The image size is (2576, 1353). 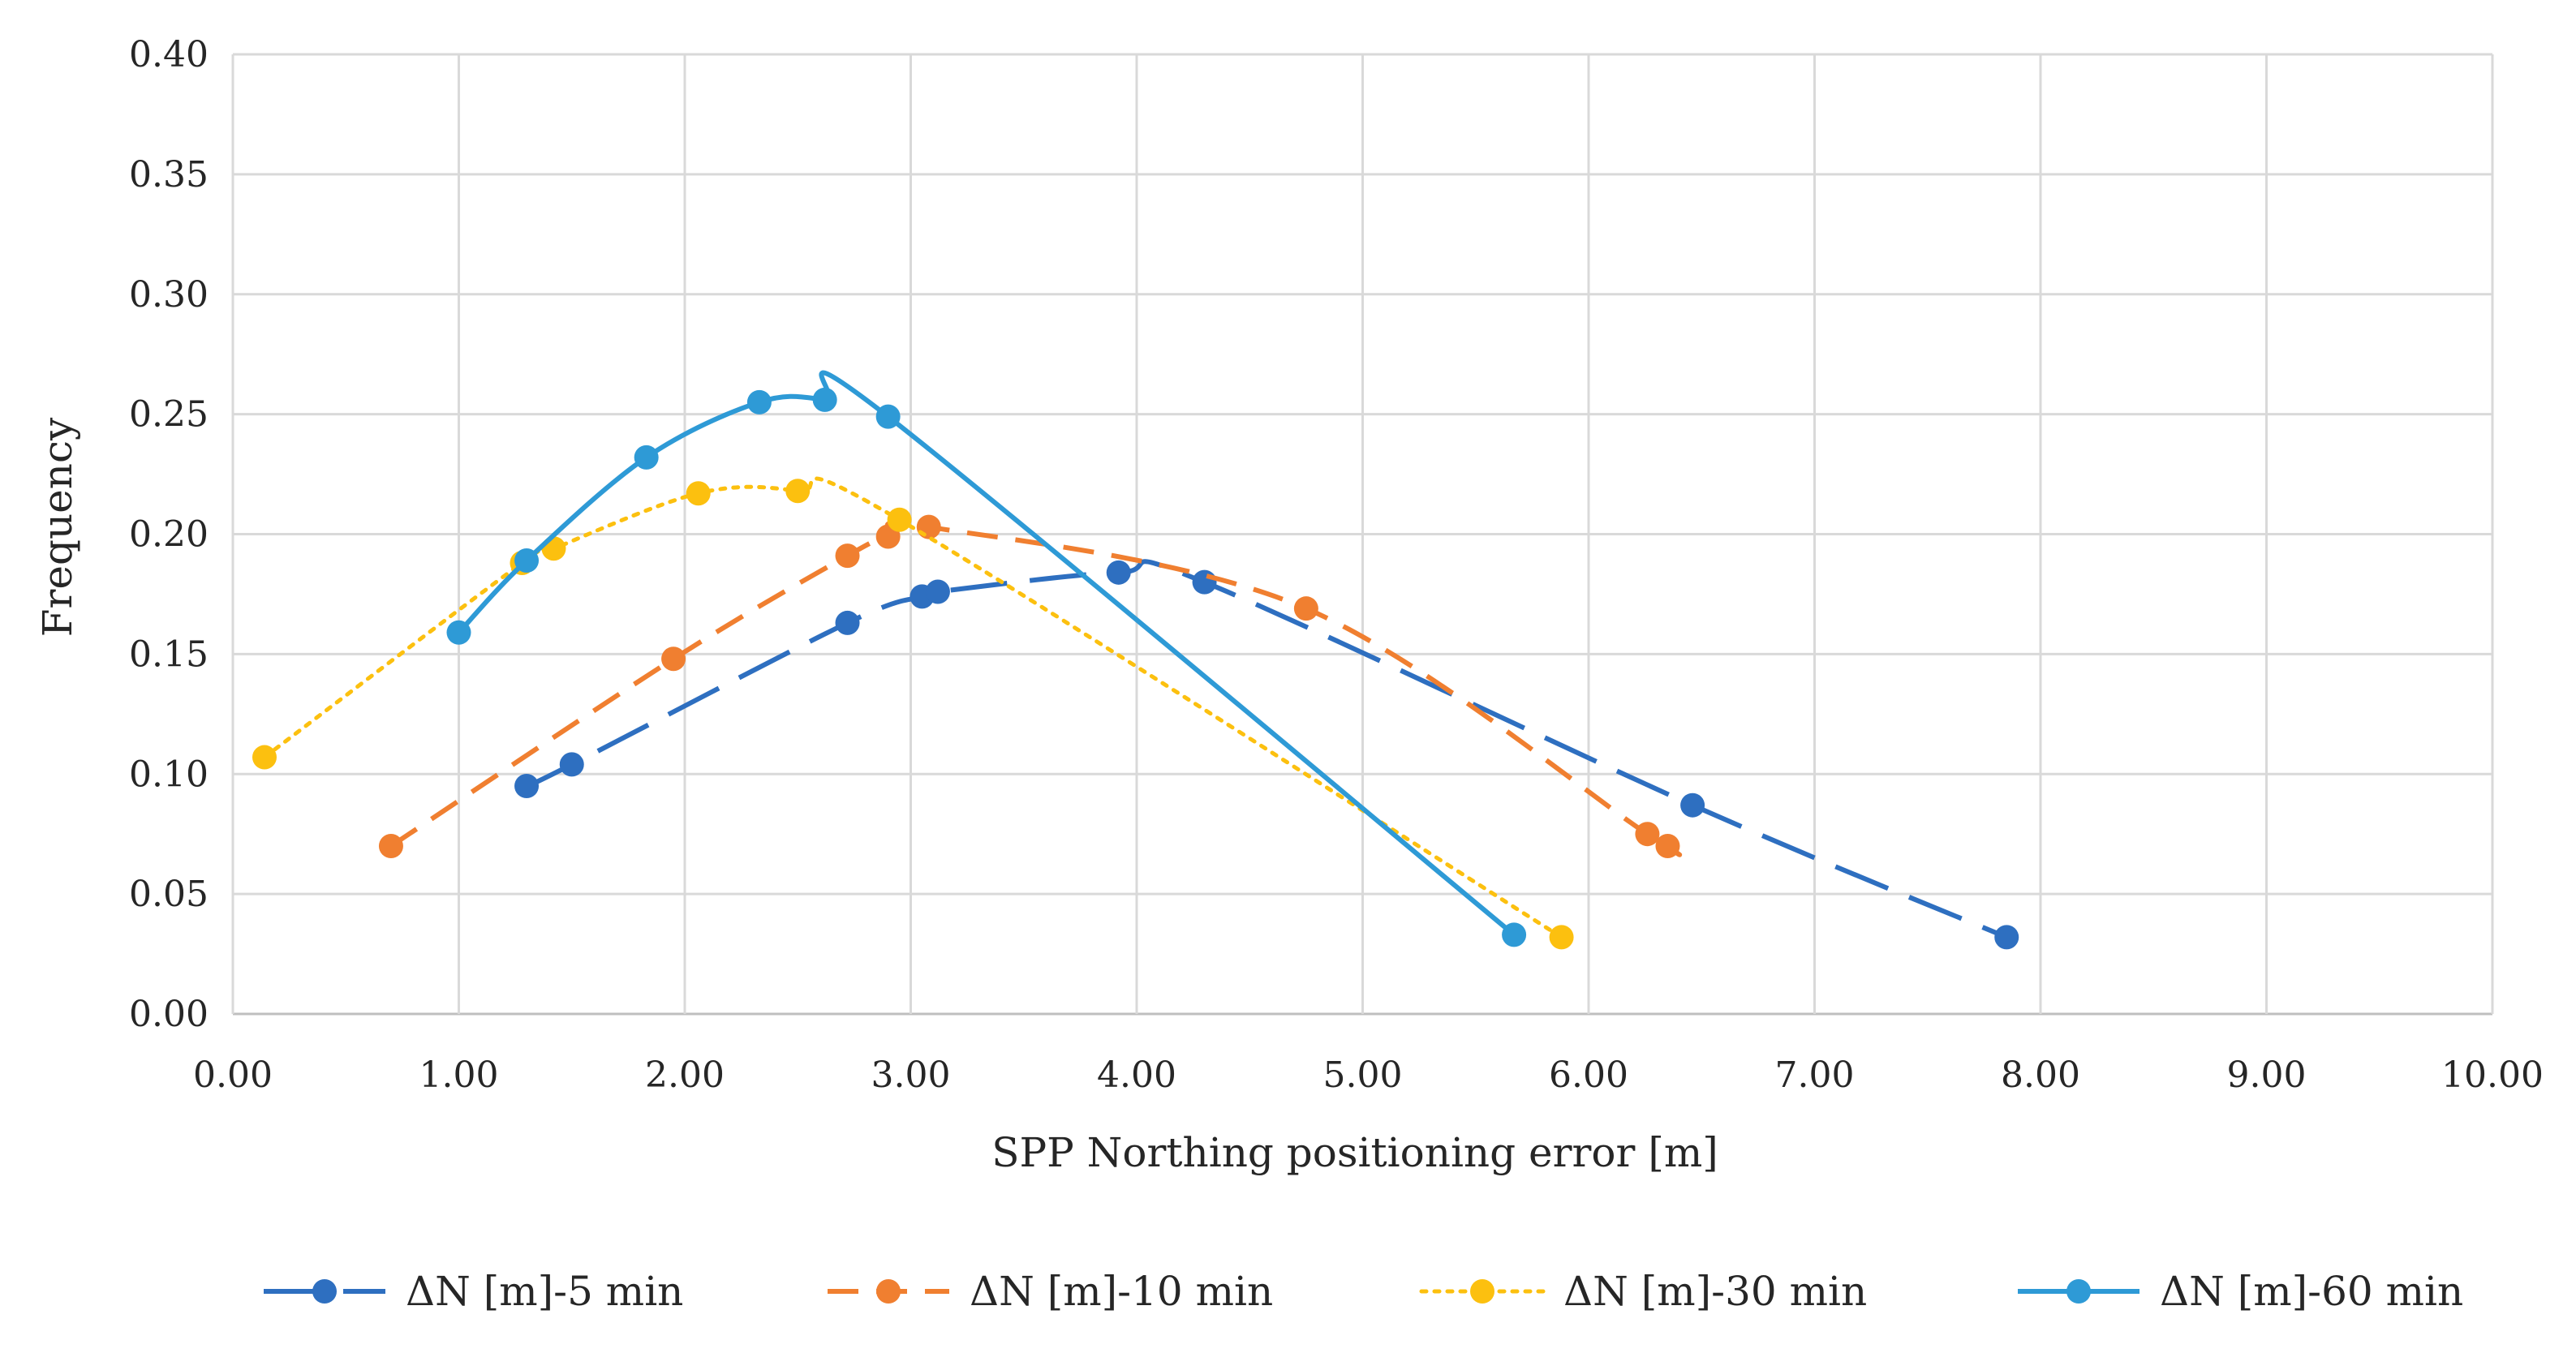 I want to click on x-tick-label: 6.00, so click(x=1588, y=1075).